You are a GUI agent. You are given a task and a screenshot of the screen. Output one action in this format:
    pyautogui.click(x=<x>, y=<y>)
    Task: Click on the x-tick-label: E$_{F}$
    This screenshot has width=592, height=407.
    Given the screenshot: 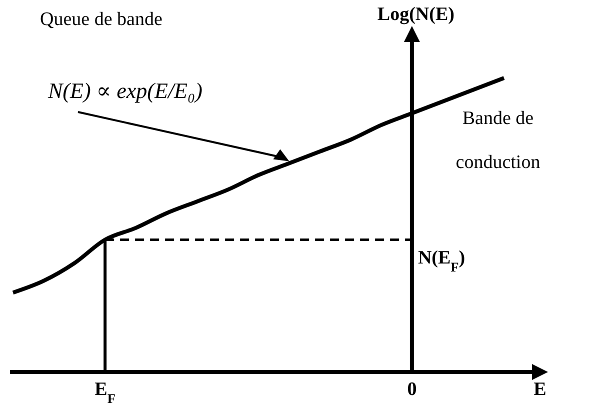 What is the action you would take?
    pyautogui.click(x=105, y=392)
    